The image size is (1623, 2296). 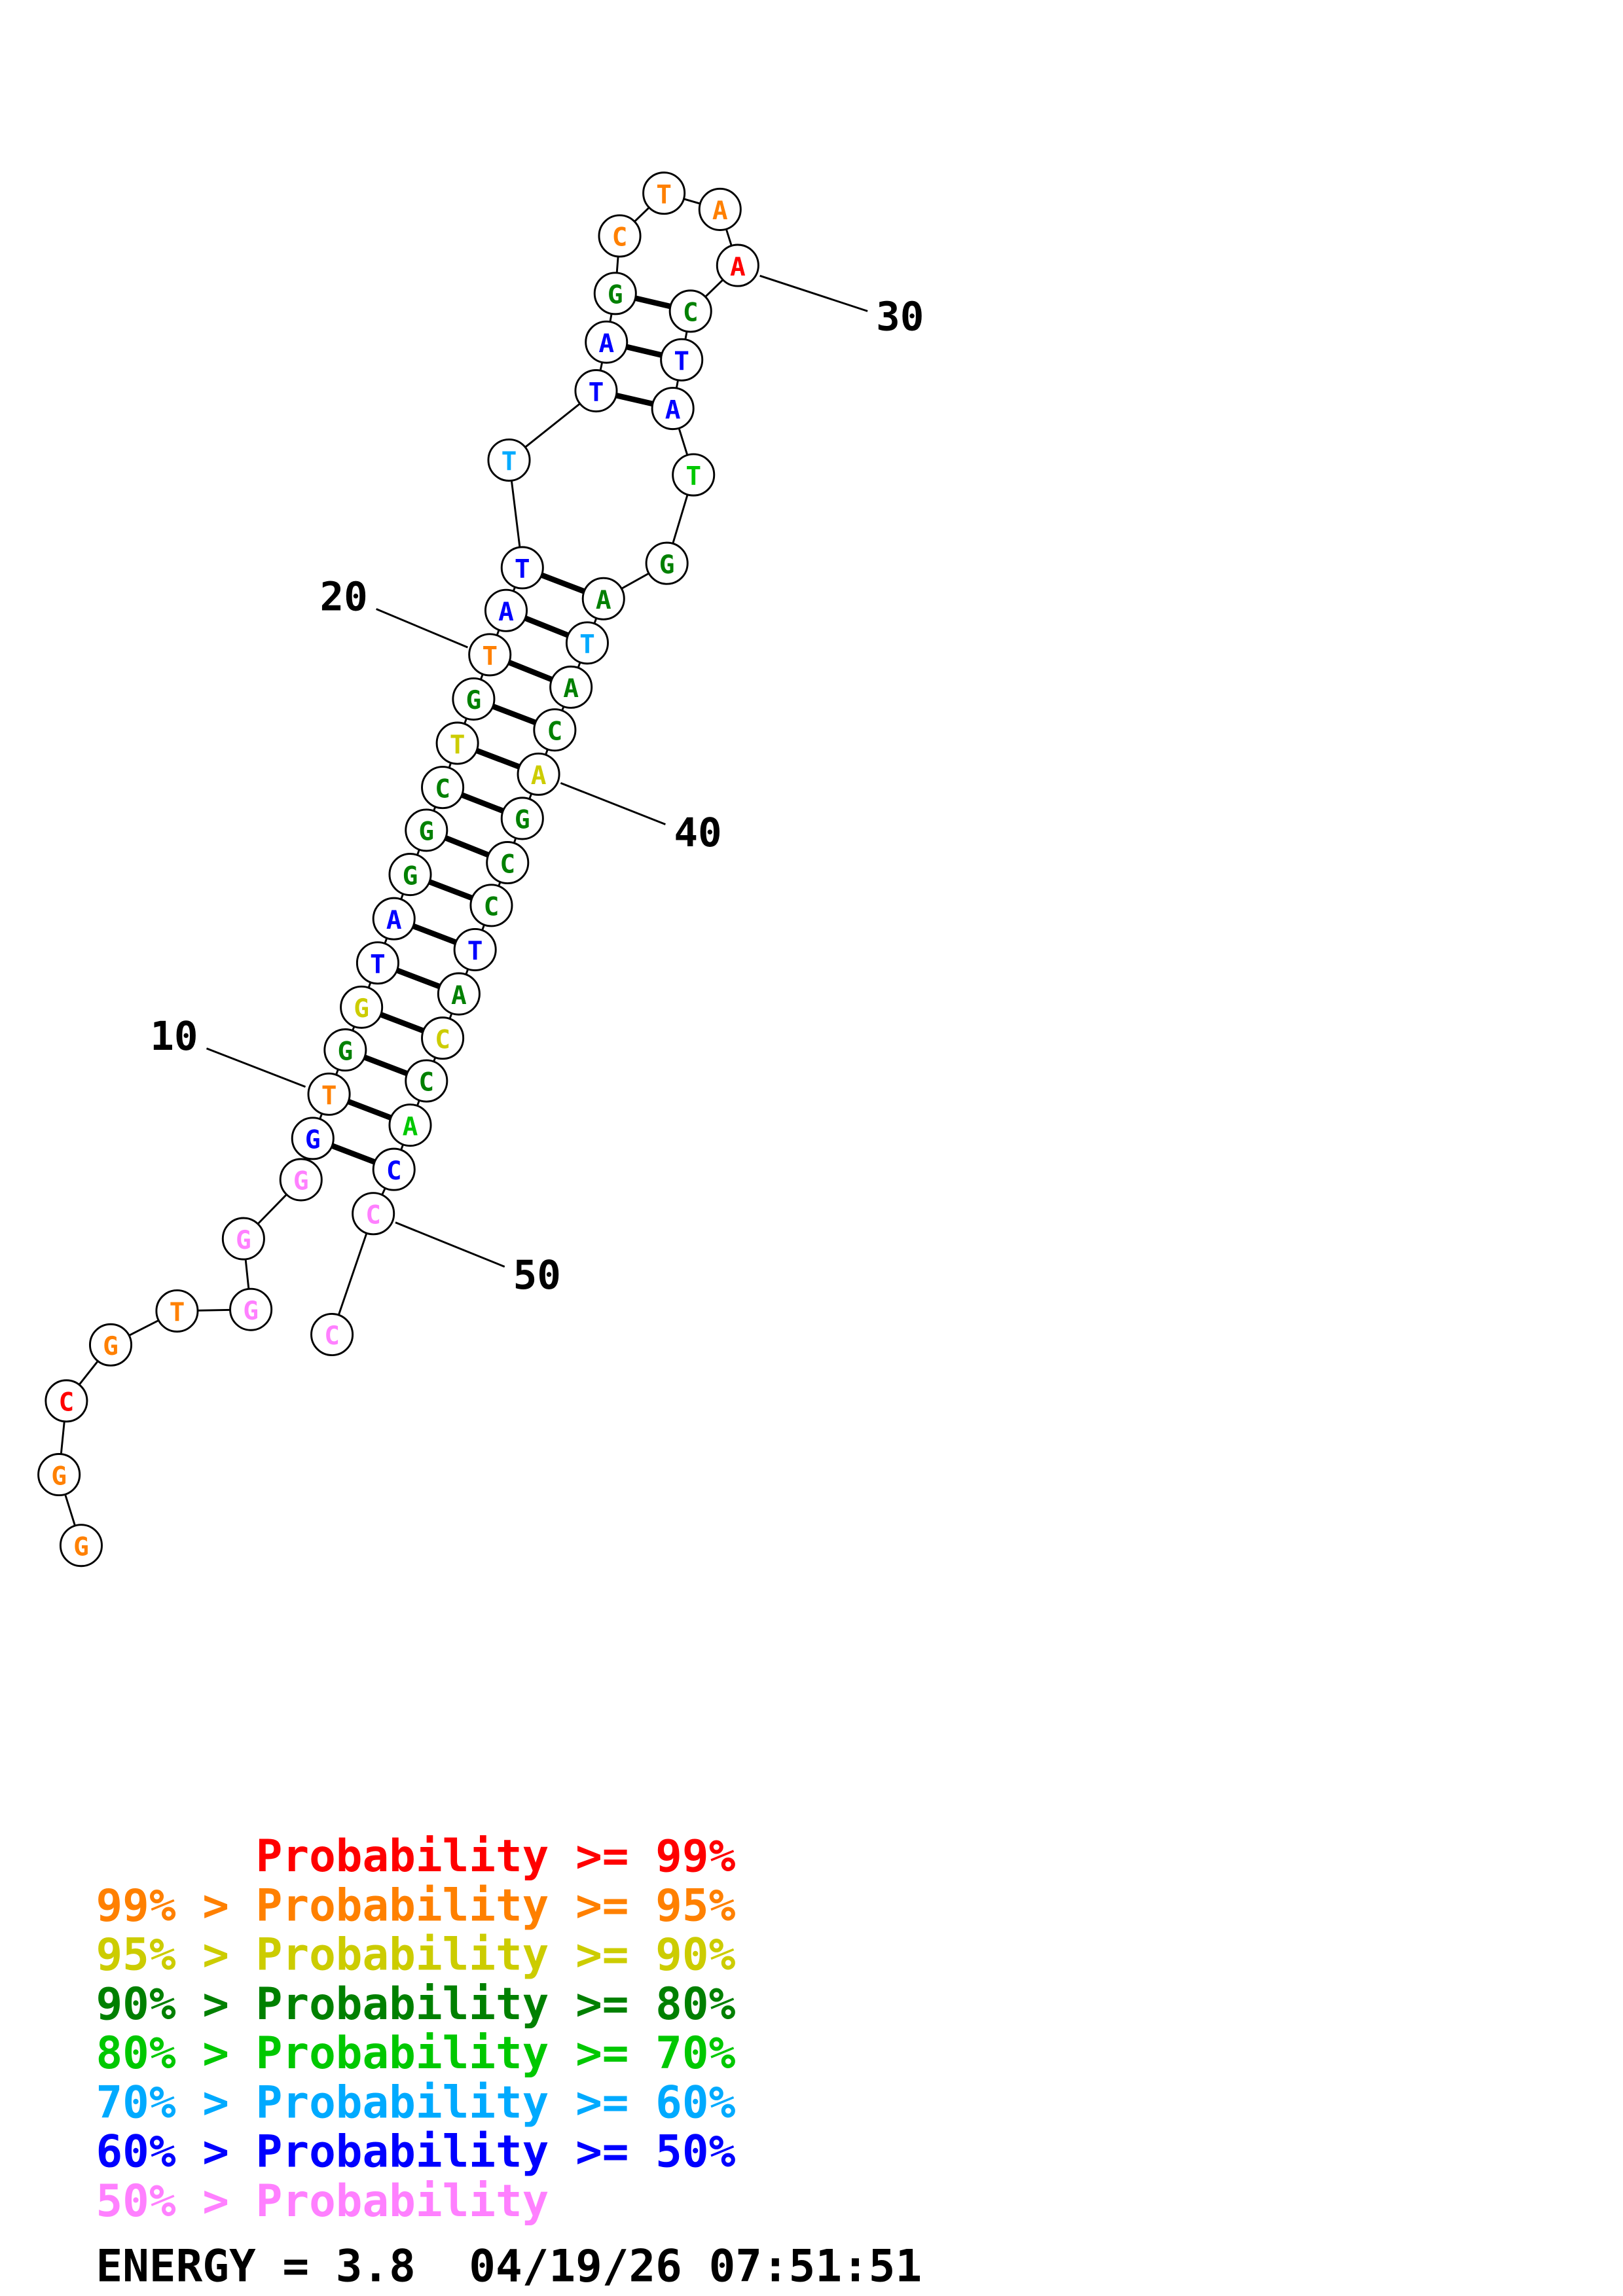 What do you see at coordinates (373, 1215) in the screenshot?
I see `nucleotide-base-50: C` at bounding box center [373, 1215].